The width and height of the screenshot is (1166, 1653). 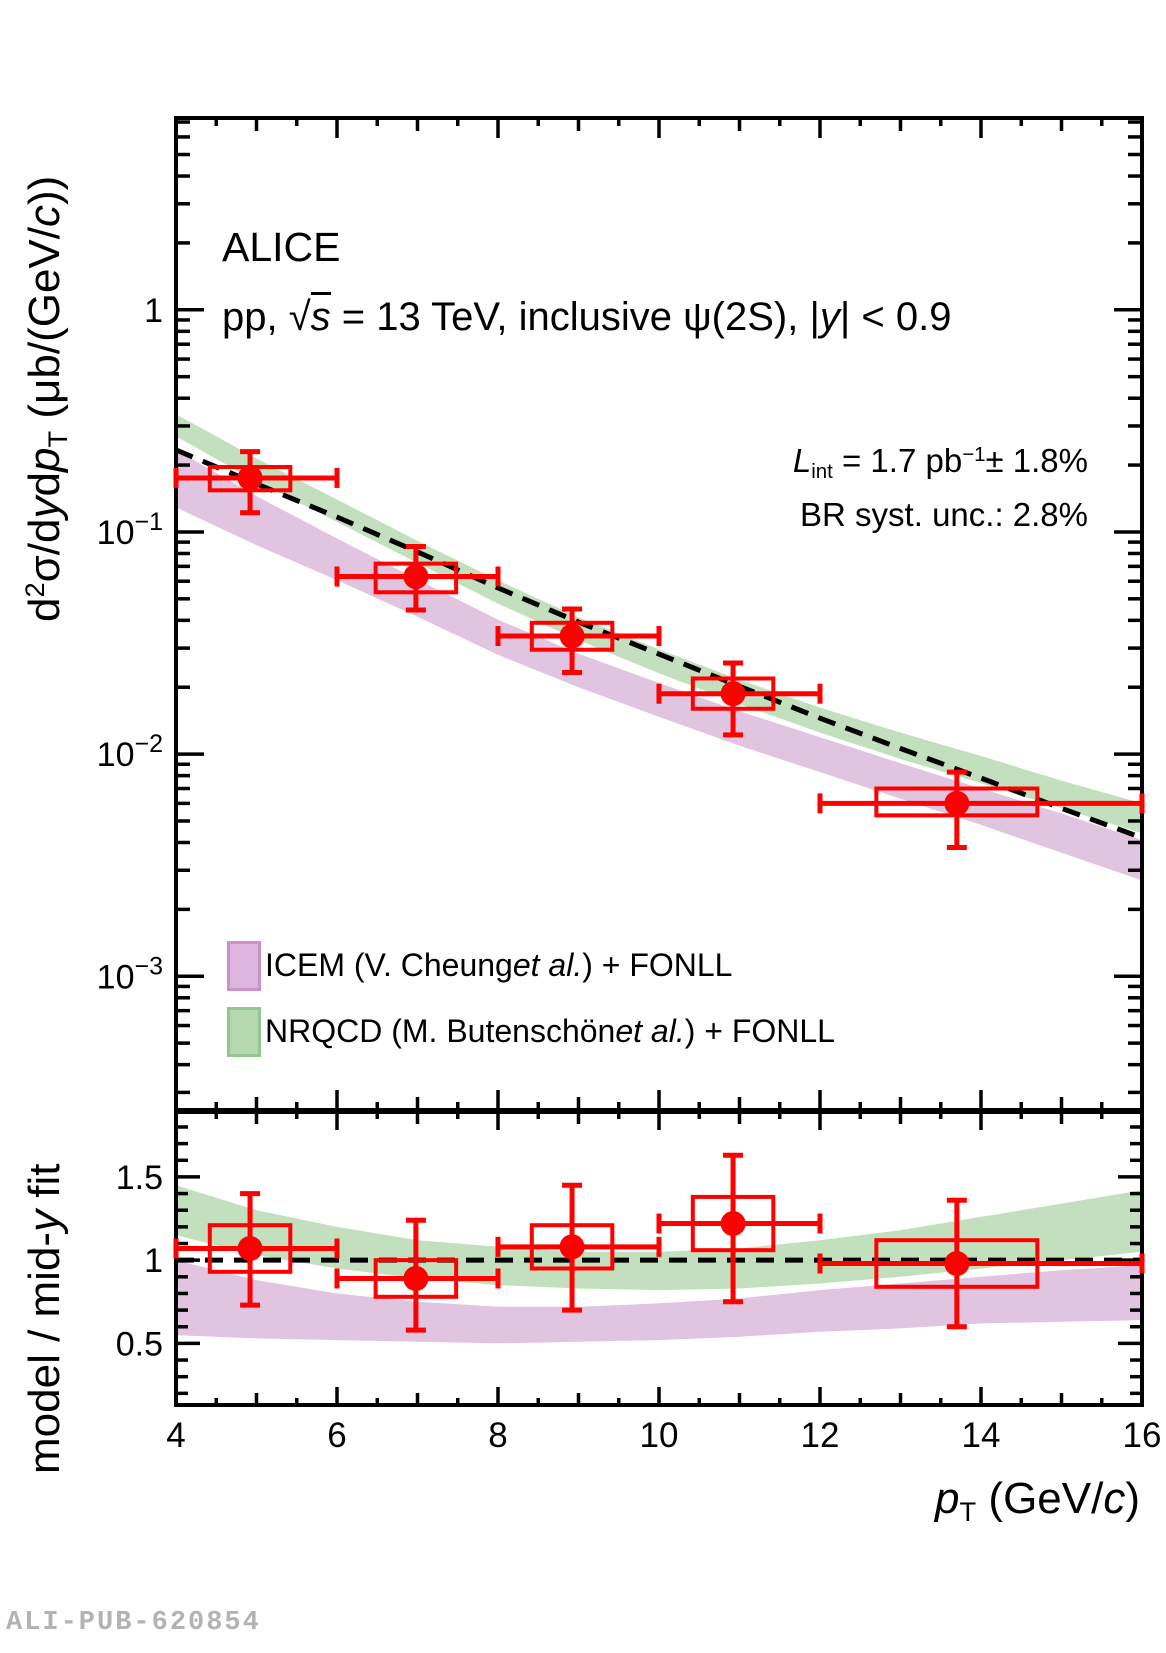 What do you see at coordinates (974, 454) in the screenshot?
I see `lumi-exp: −1` at bounding box center [974, 454].